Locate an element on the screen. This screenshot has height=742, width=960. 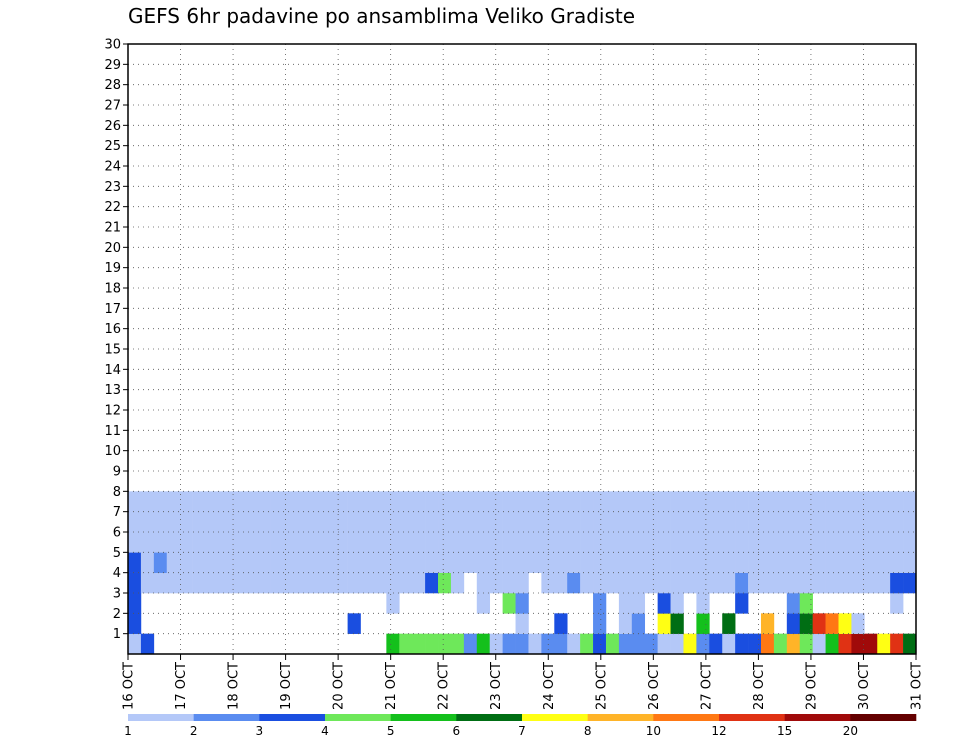
colorbar-label: 15 is located at coordinates (784, 731).